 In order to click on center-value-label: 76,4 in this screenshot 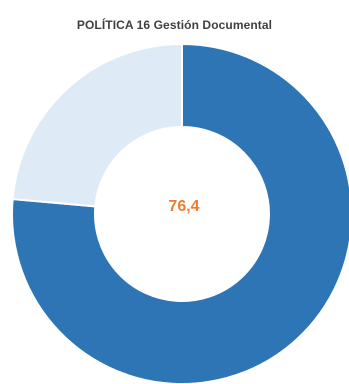, I will do `click(184, 206)`.